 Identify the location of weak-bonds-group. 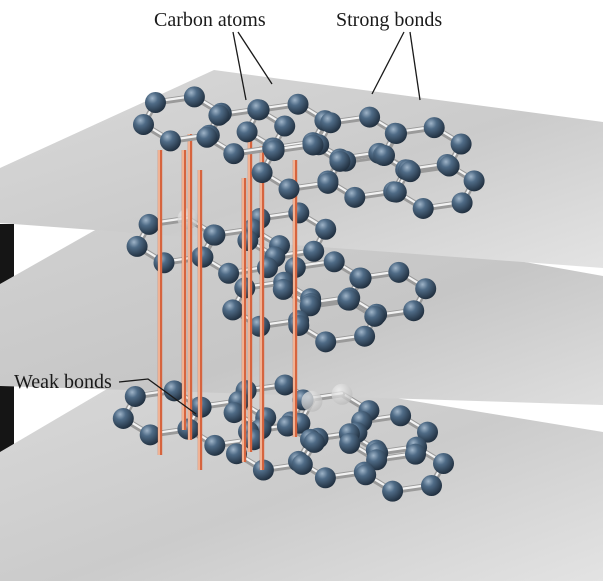
(227, 300).